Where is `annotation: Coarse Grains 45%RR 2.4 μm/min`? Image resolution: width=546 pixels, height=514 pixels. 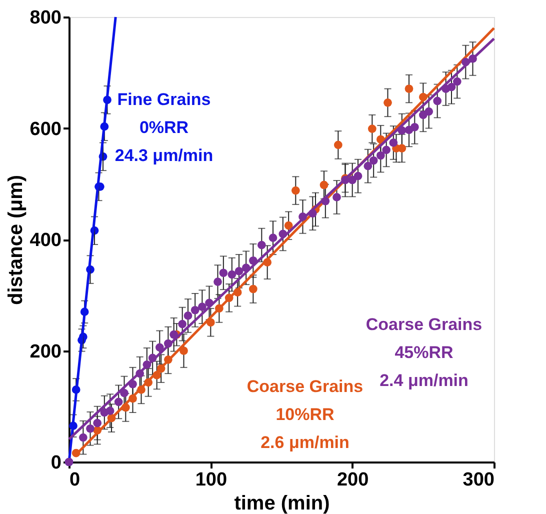
annotation: Coarse Grains 45%RR 2.4 μm/min is located at coordinates (424, 352).